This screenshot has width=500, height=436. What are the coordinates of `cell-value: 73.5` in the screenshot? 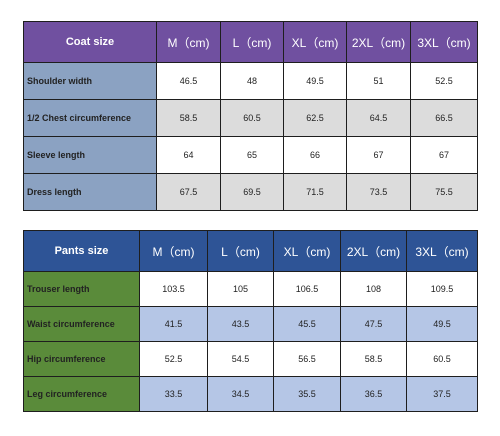 It's located at (378, 192).